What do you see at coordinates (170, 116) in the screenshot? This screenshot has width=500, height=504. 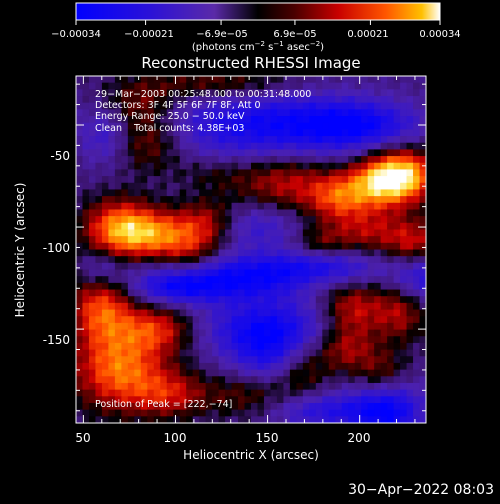 I see `annotation-line: Energy Range: 25.0 − 50.0 keV` at bounding box center [170, 116].